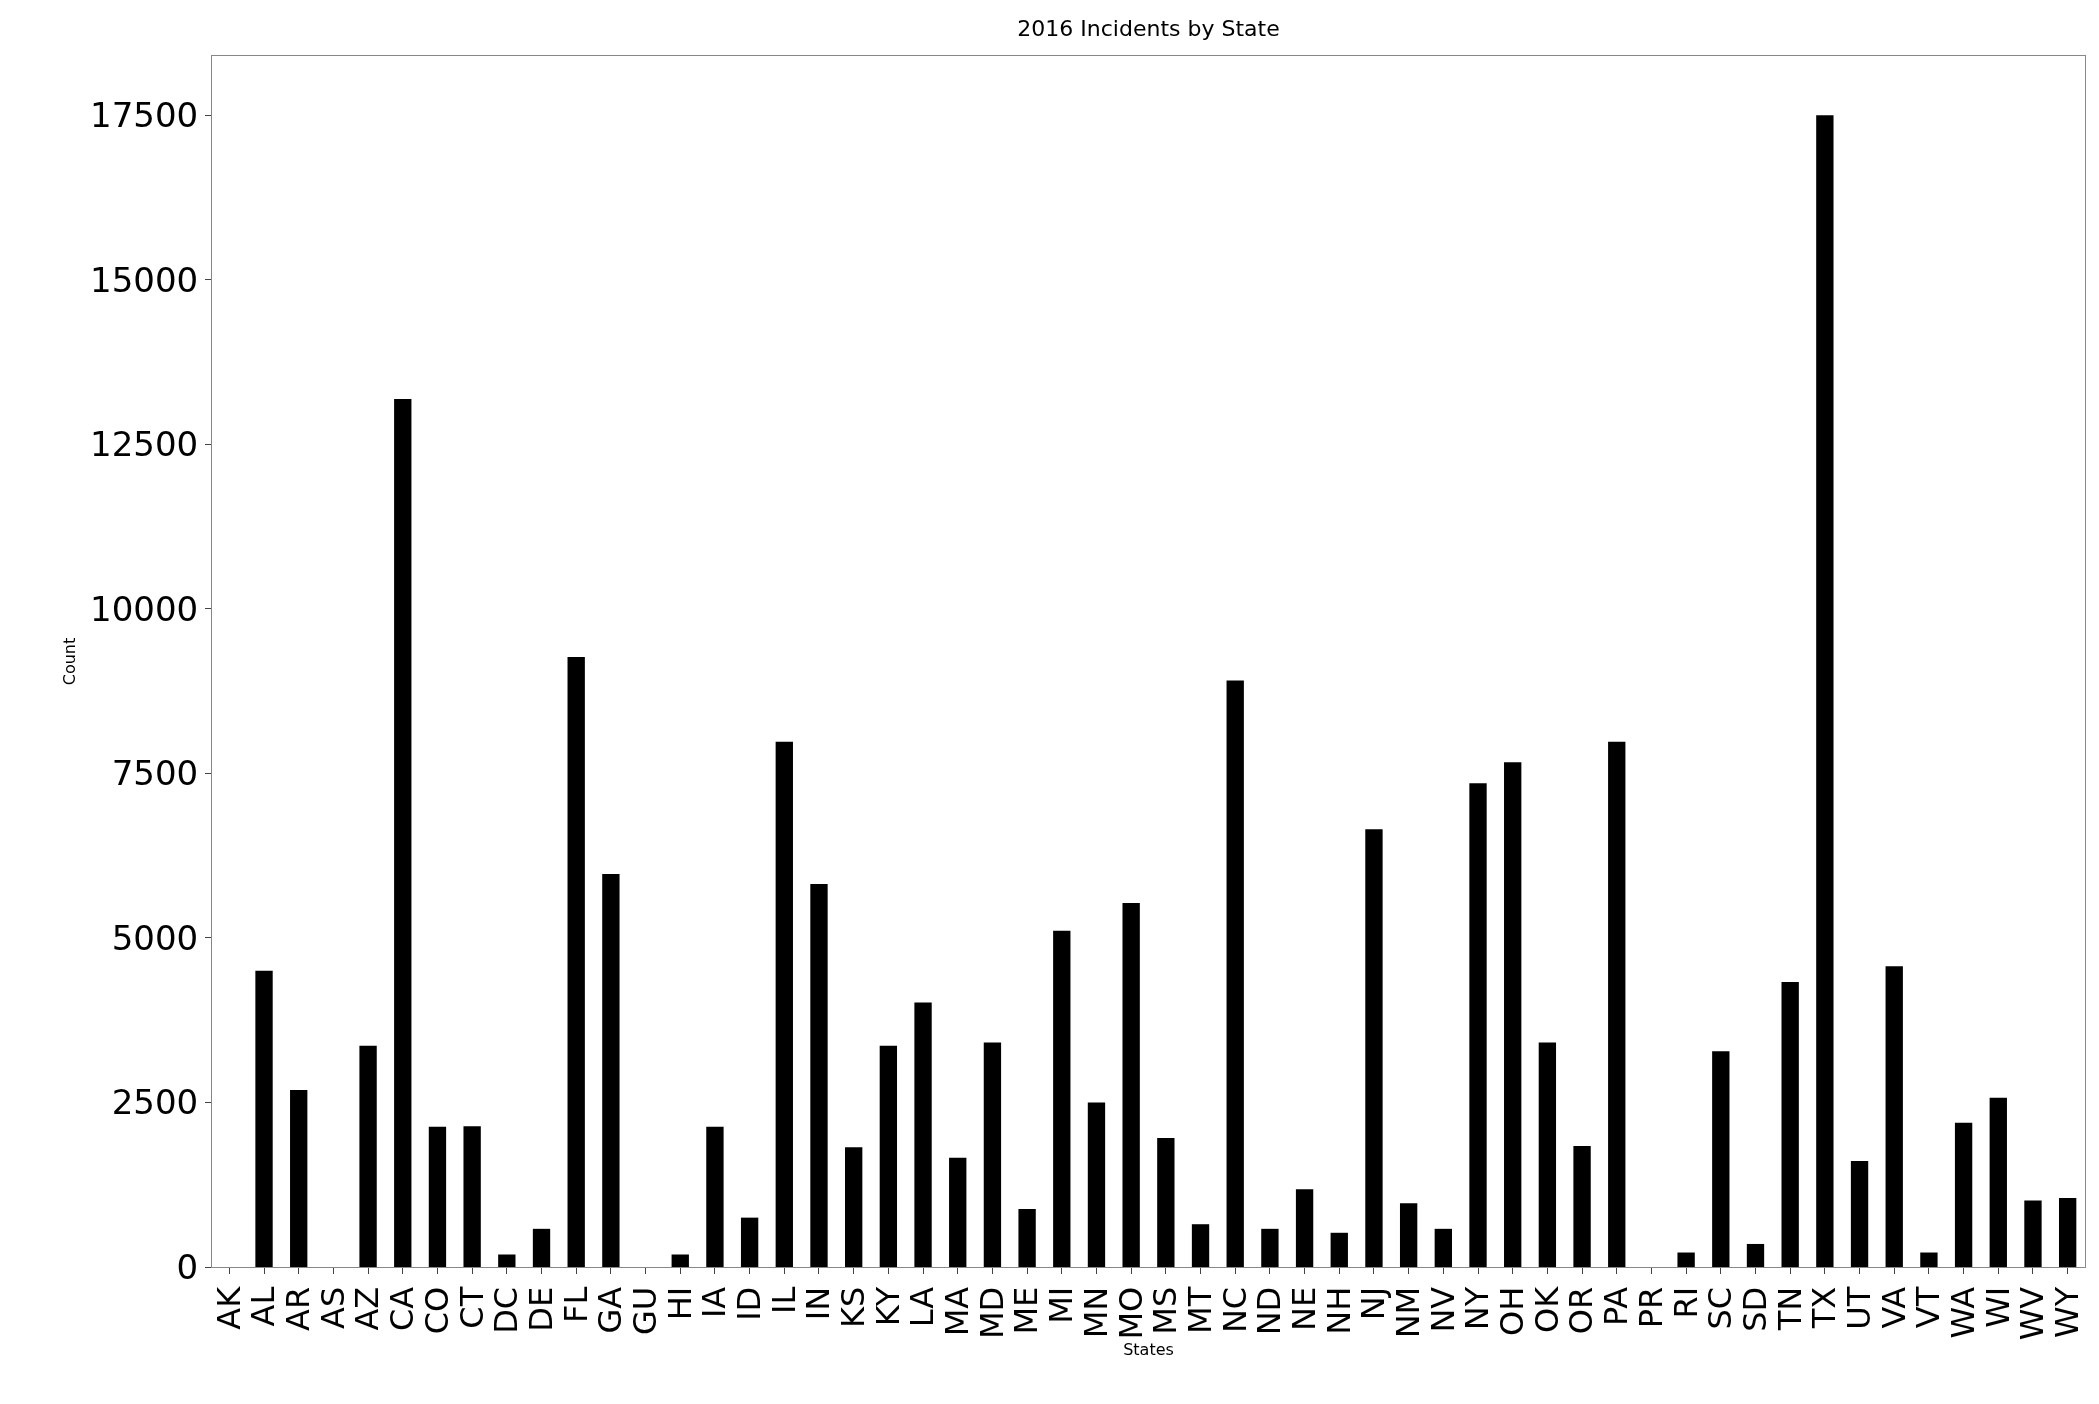 This screenshot has width=2099, height=1404. What do you see at coordinates (144, 608) in the screenshot?
I see `y-tick-label: 10000` at bounding box center [144, 608].